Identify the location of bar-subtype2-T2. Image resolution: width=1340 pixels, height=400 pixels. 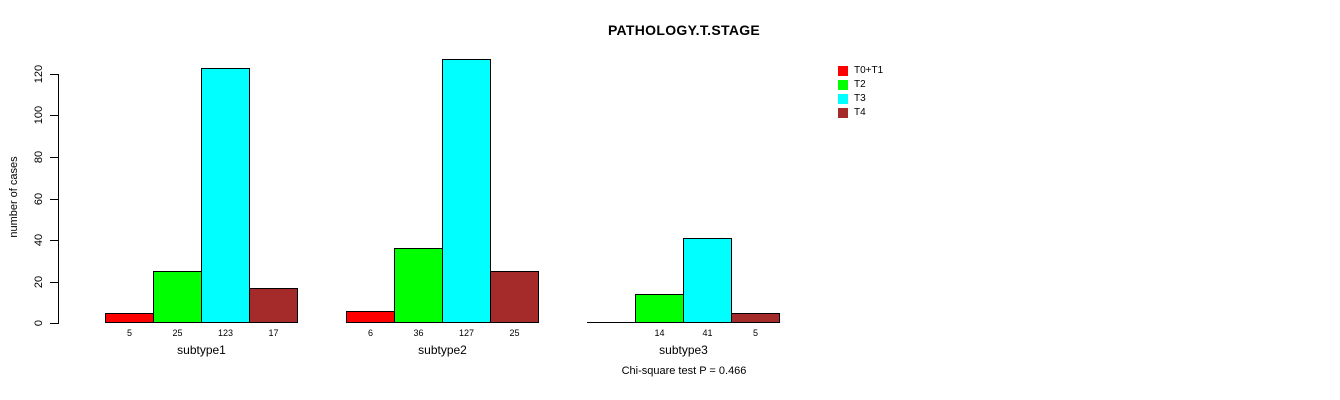
(418, 285).